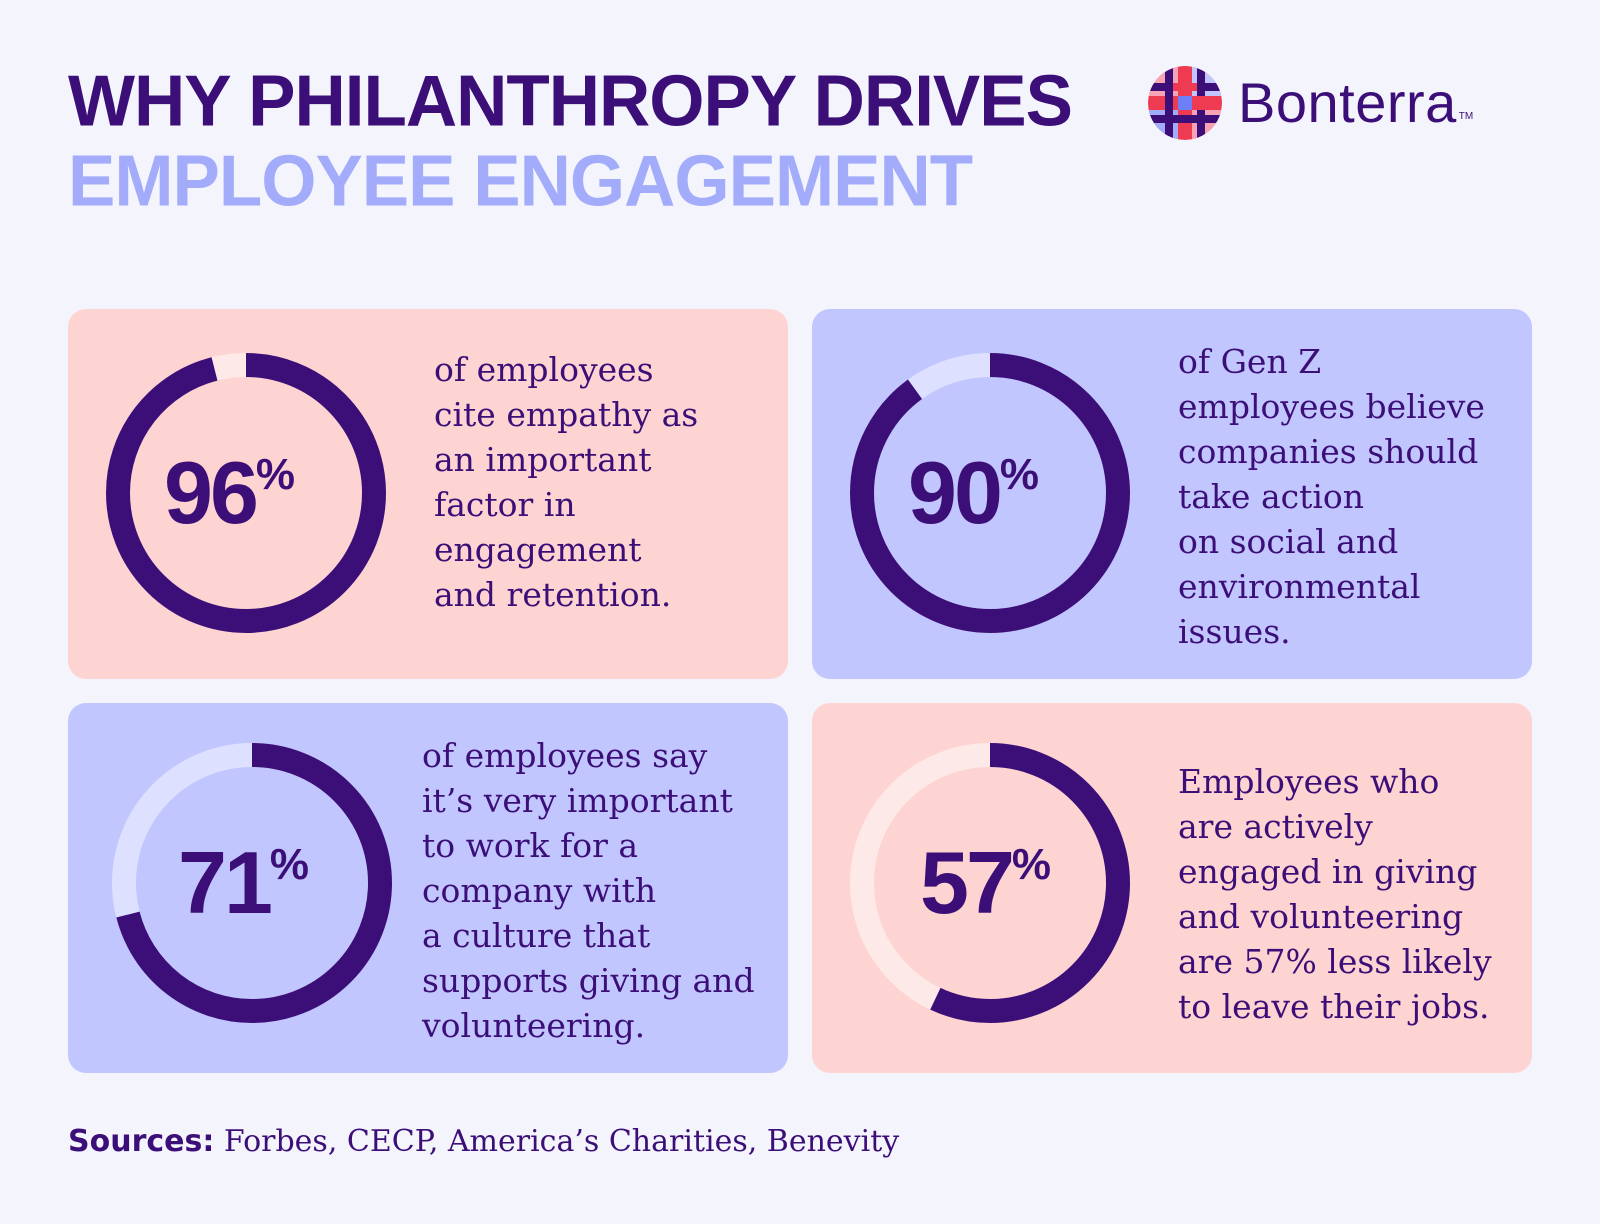 The width and height of the screenshot is (1600, 1224). I want to click on logo-trademark: TM, so click(1466, 116).